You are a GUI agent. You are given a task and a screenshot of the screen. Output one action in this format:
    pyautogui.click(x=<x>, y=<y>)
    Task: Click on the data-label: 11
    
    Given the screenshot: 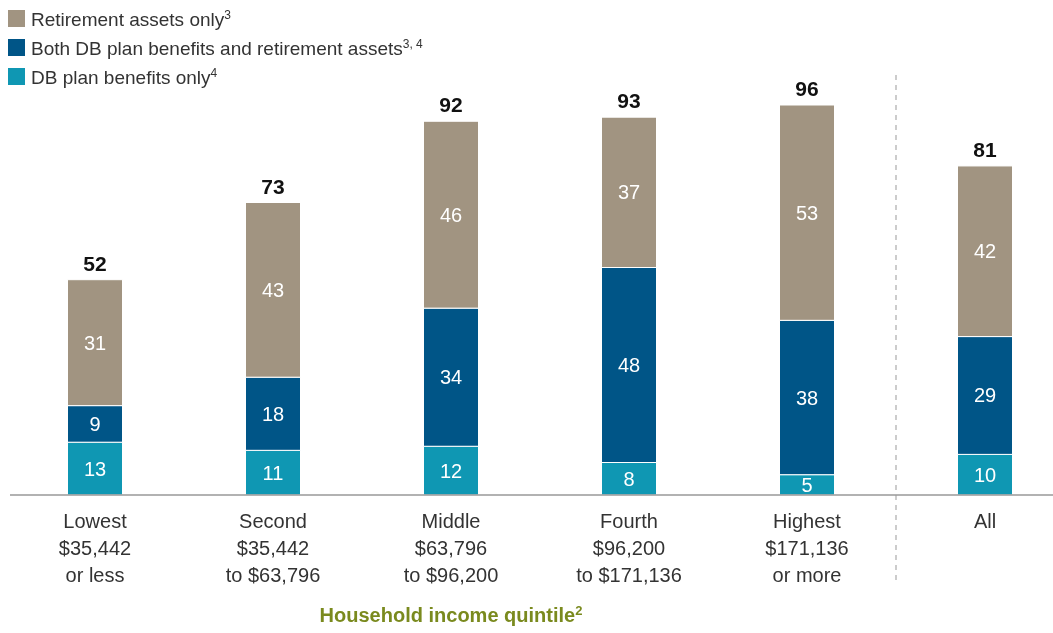 What is the action you would take?
    pyautogui.click(x=273, y=472)
    